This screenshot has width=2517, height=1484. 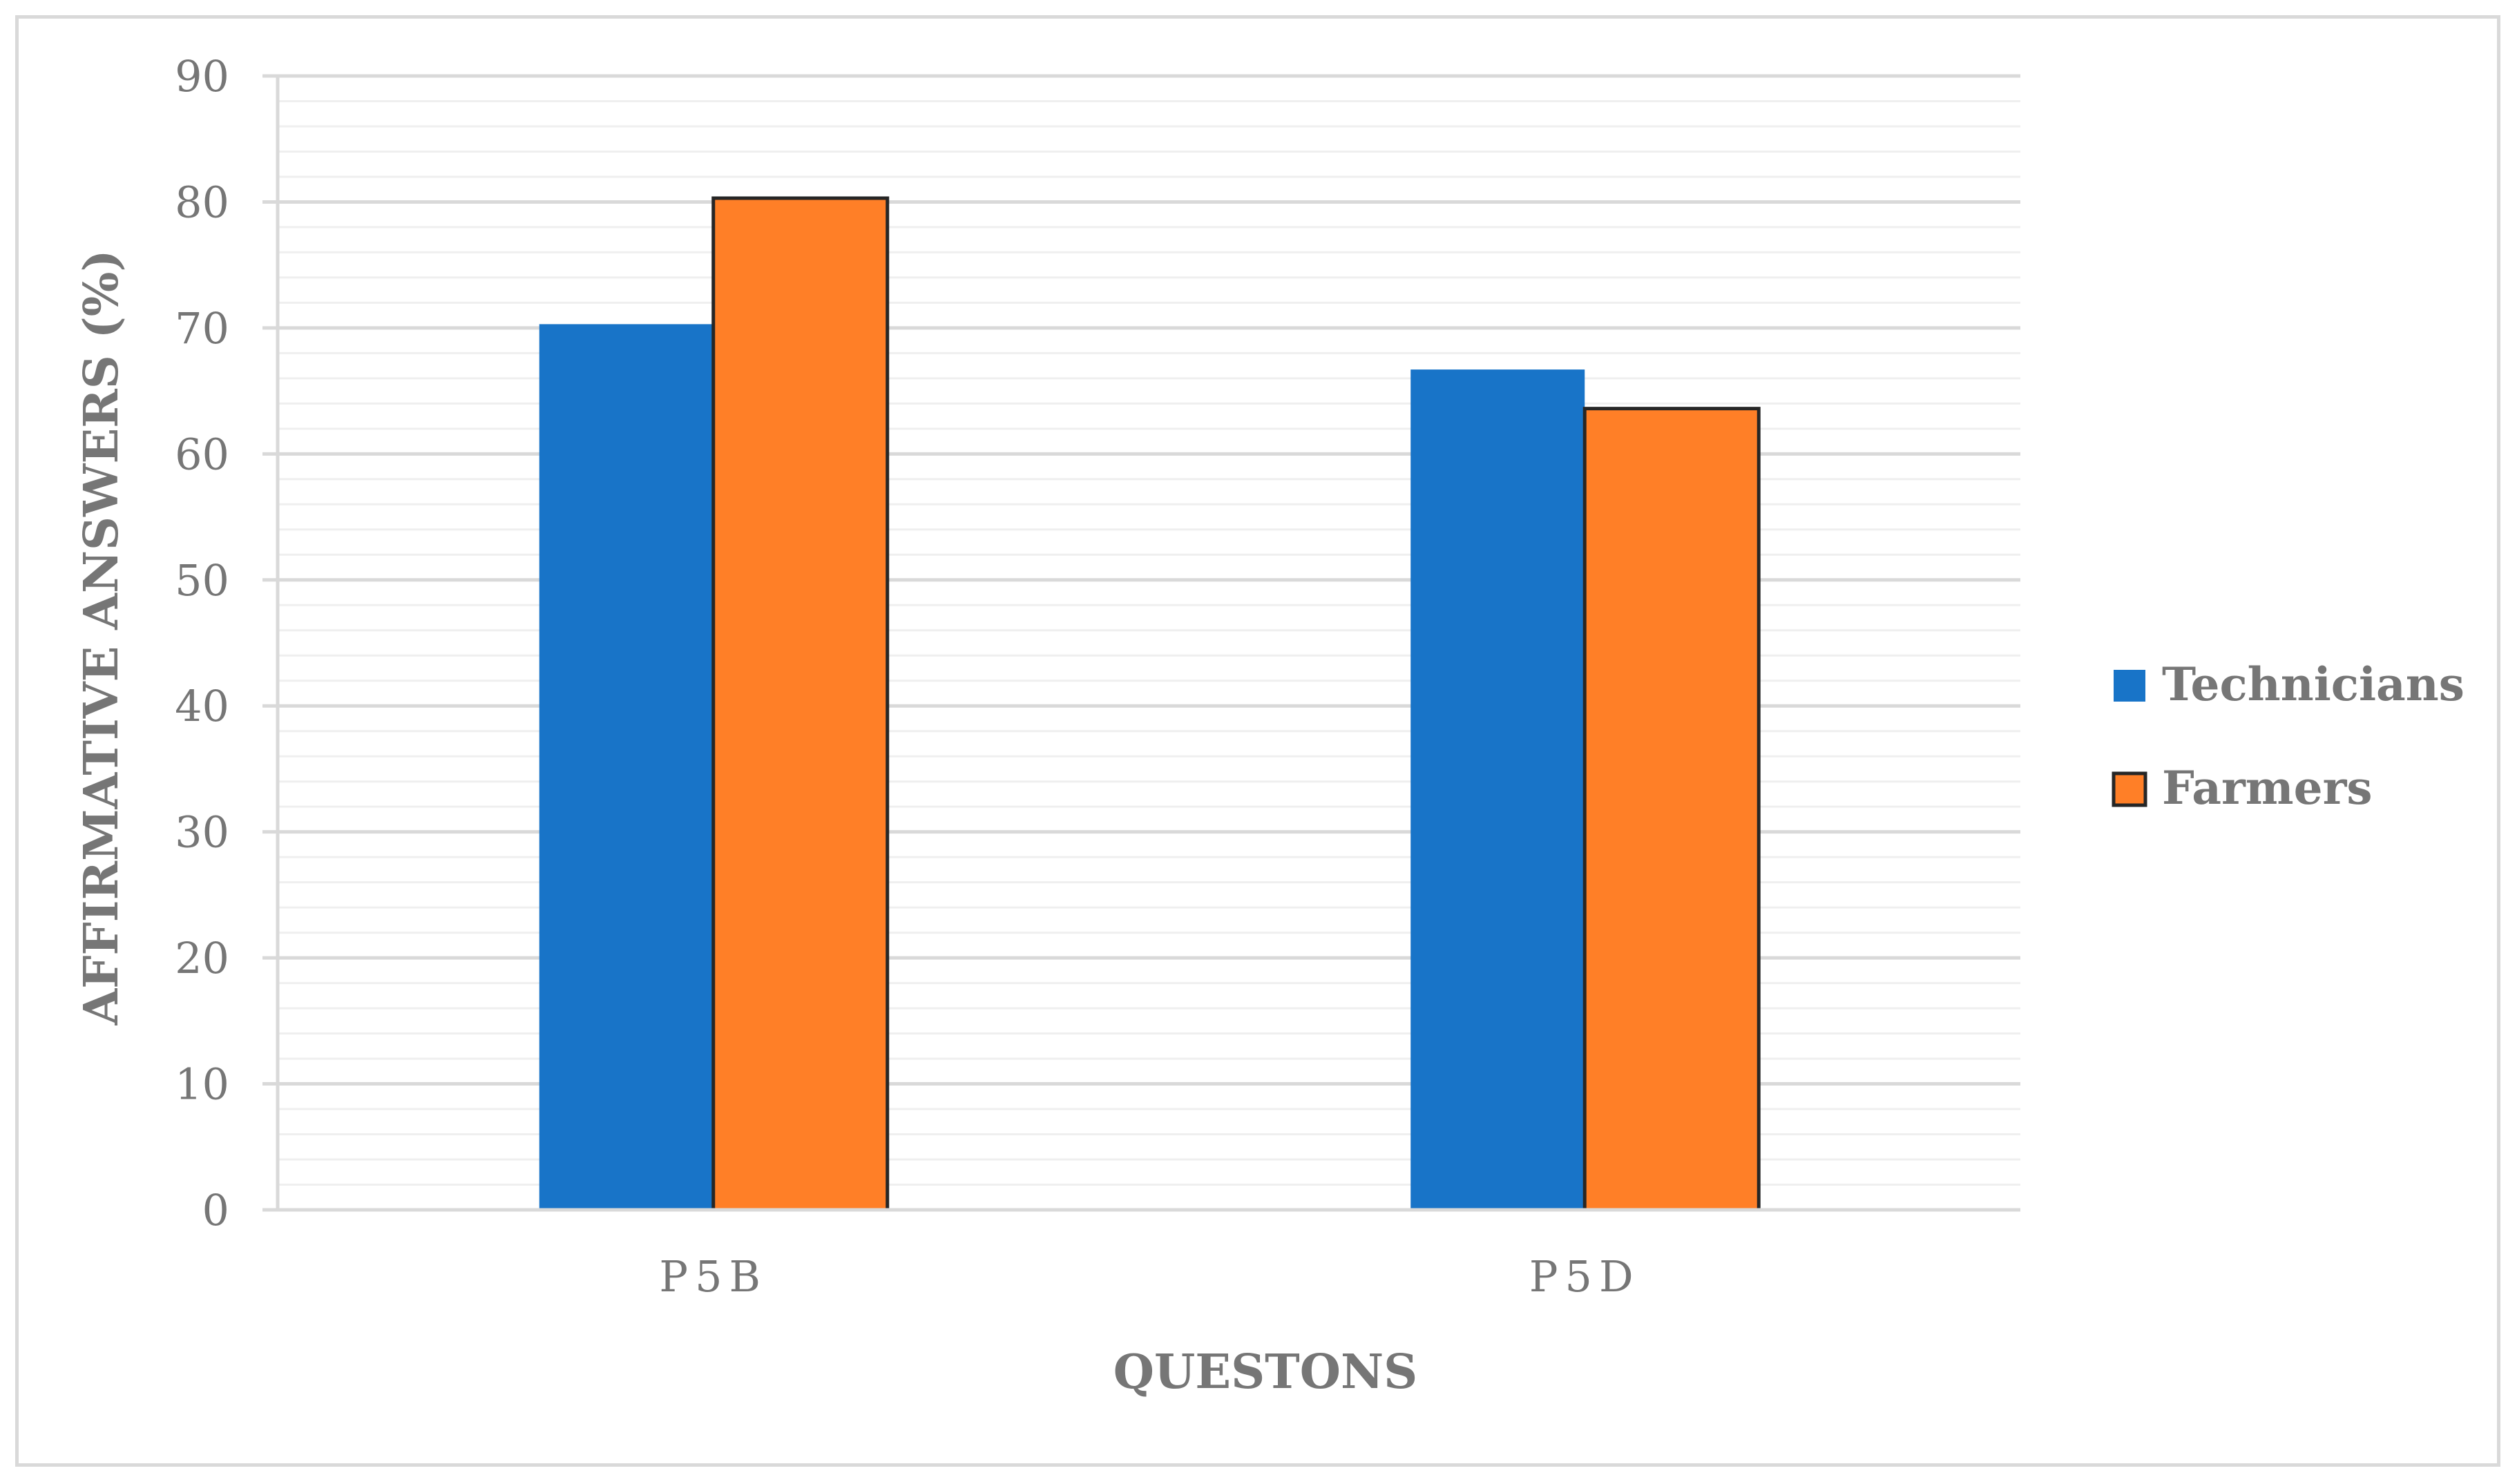 I want to click on x-tick-labels: P5B P5D, so click(x=1149, y=1276).